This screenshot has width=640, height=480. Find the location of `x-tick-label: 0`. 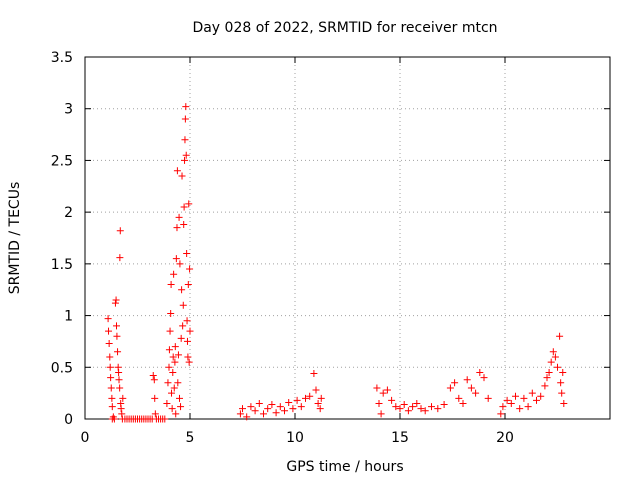

x-tick-label: 0 is located at coordinates (85, 438).